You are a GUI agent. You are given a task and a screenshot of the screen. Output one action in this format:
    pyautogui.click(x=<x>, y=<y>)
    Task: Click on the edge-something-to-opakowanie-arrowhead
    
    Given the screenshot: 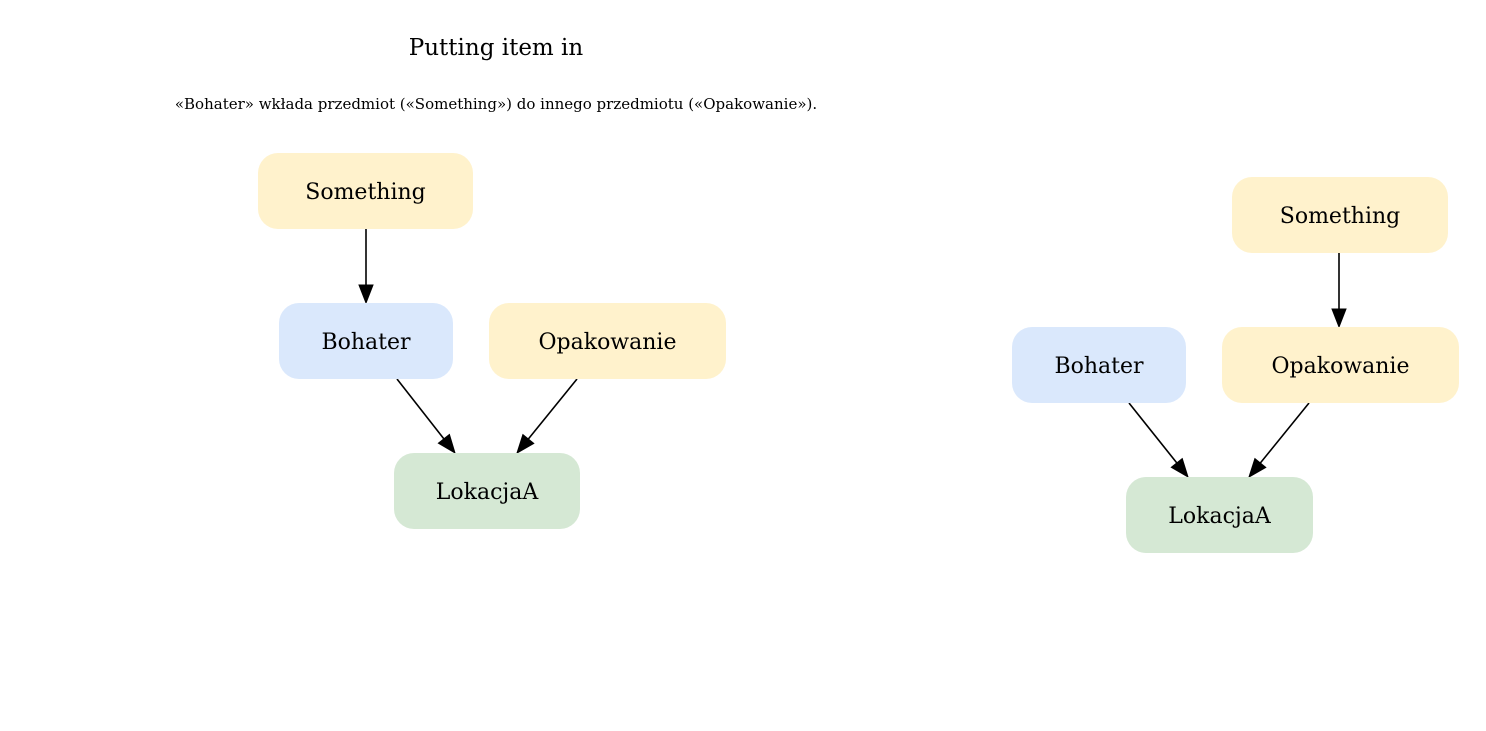 What is the action you would take?
    pyautogui.click(x=1339, y=318)
    